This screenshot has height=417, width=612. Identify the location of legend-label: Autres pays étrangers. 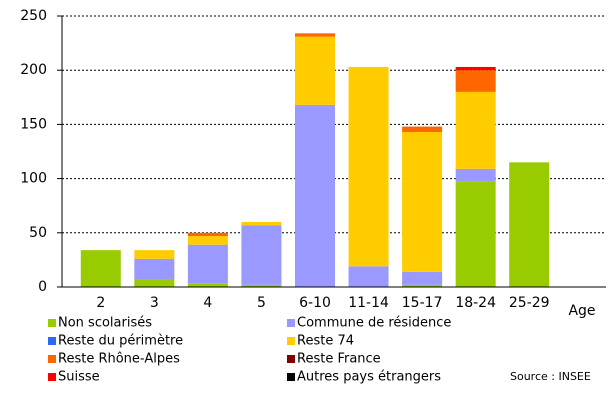
(369, 377).